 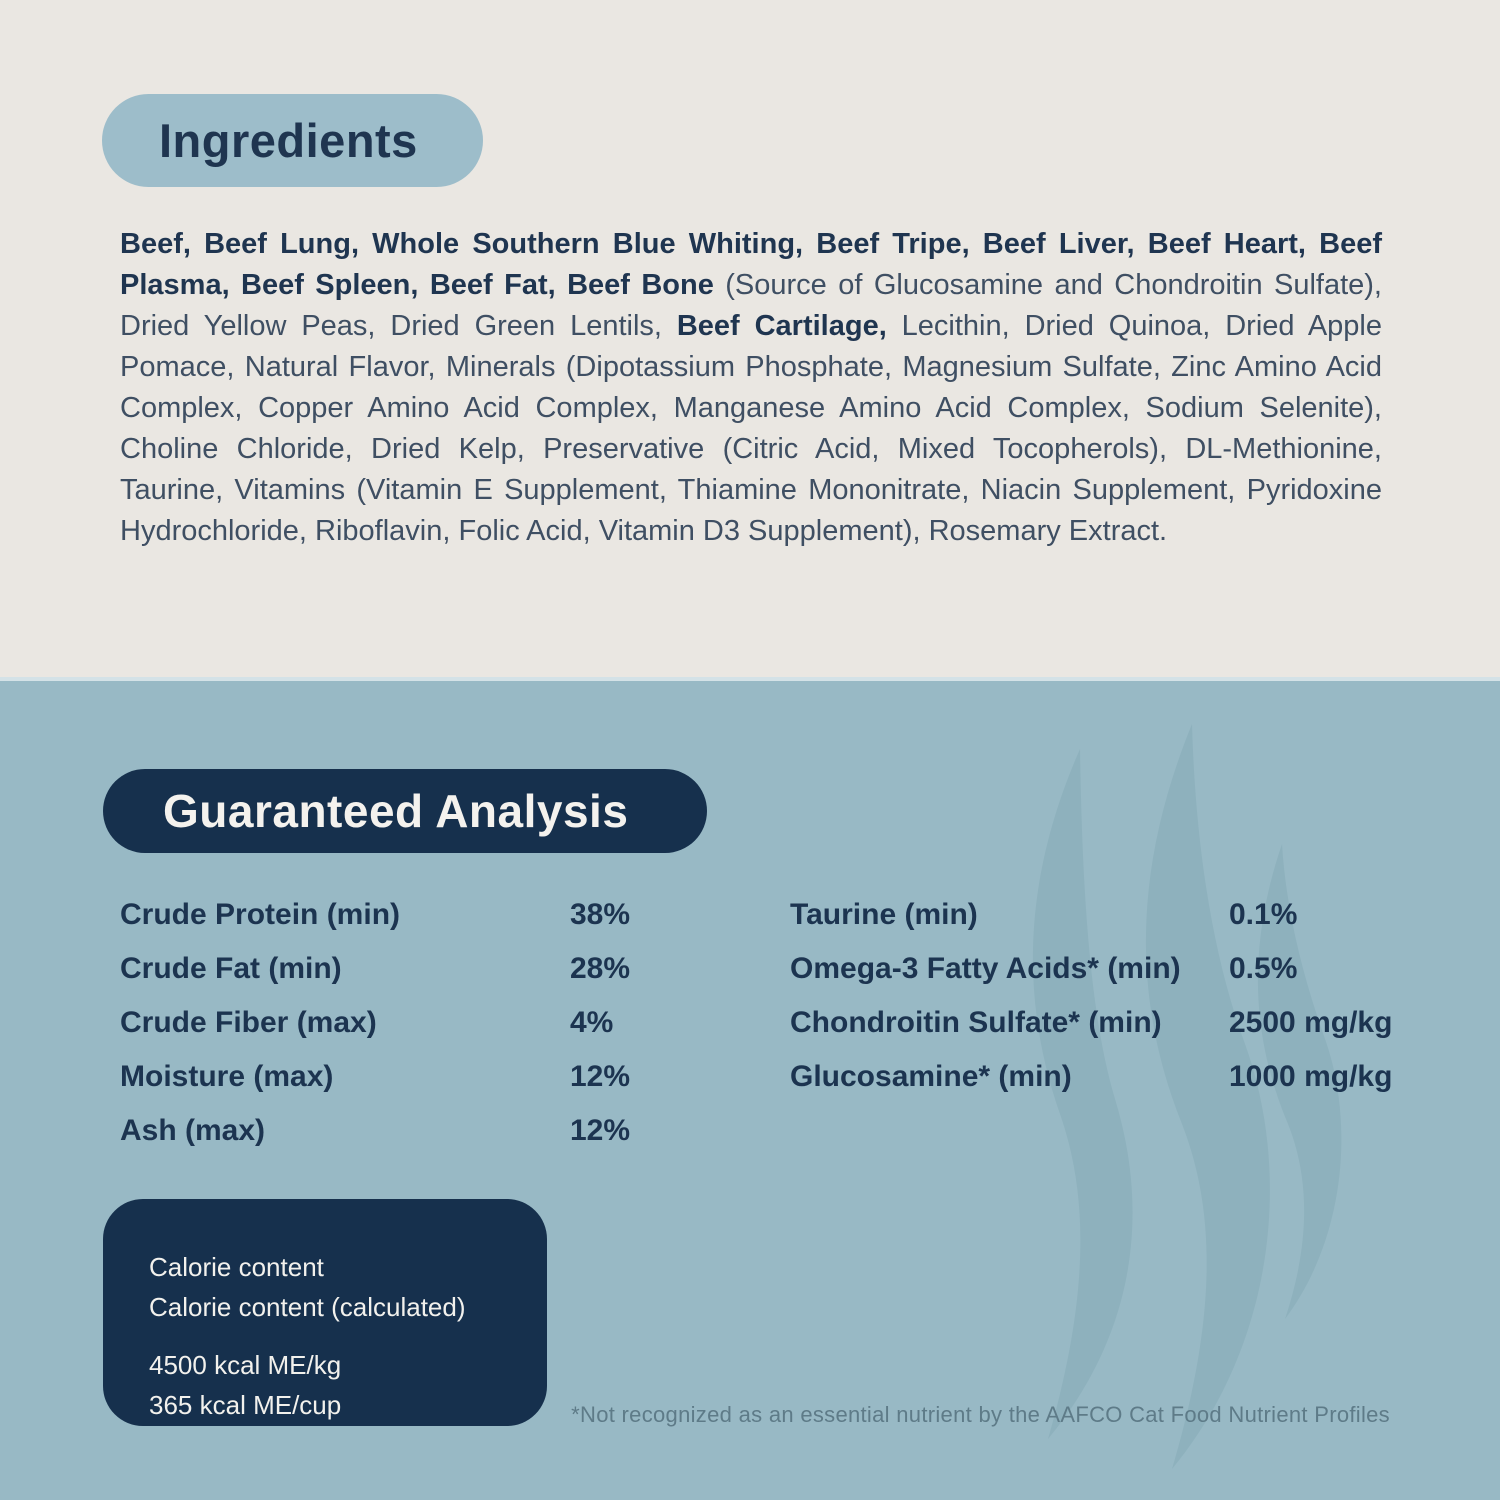 I want to click on analysis-row: Crude Fiber (max) 4%, so click(x=440, y=1023).